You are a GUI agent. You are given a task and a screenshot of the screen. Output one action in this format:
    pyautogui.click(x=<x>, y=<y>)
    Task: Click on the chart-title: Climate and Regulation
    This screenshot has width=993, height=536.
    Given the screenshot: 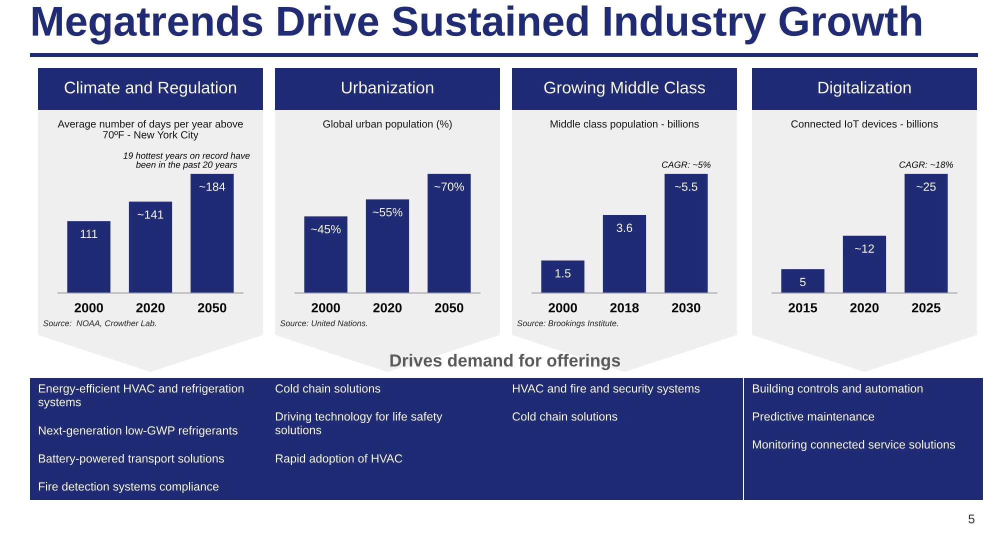 What is the action you would take?
    pyautogui.click(x=150, y=89)
    